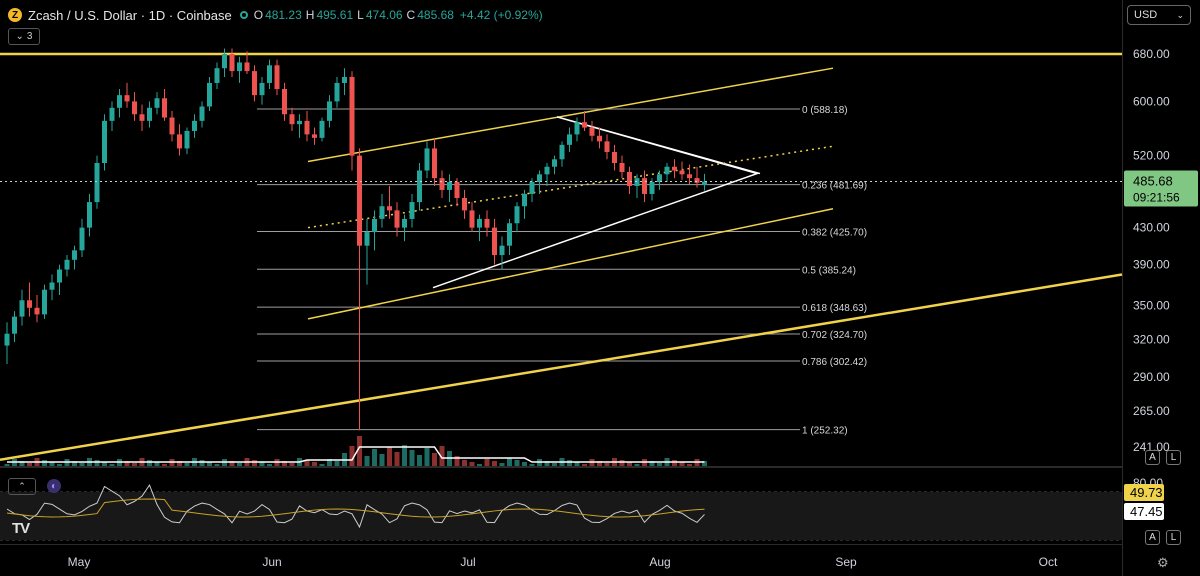 This screenshot has height=576, width=1200. What do you see at coordinates (24, 36) in the screenshot?
I see `indicators-toggle-button: ⌄ 3` at bounding box center [24, 36].